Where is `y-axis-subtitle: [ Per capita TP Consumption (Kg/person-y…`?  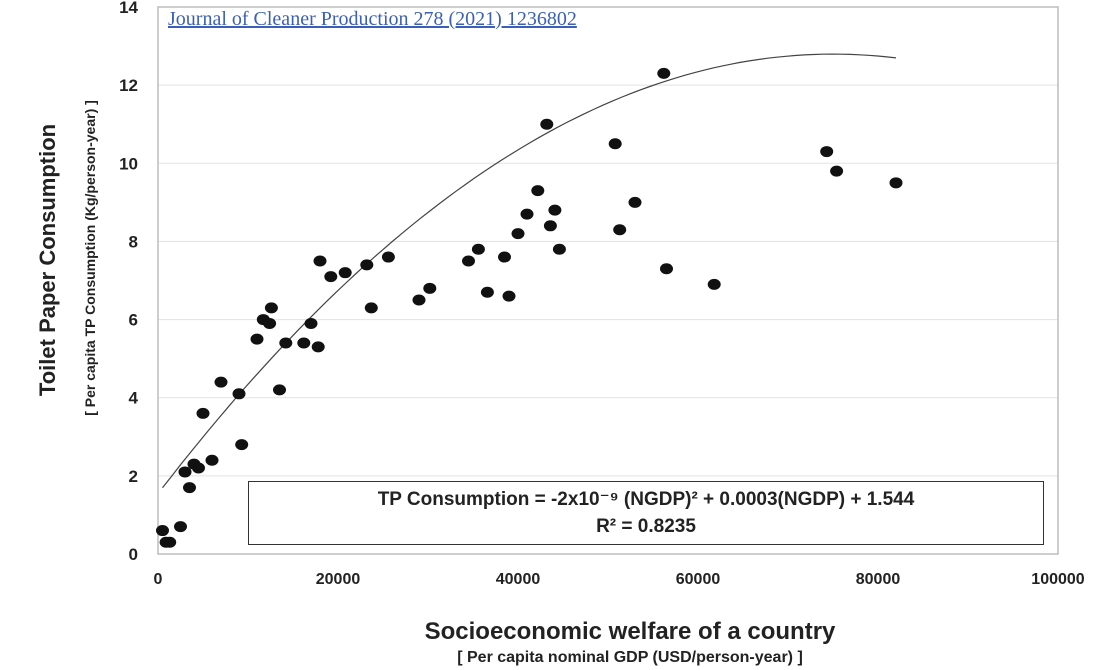
y-axis-subtitle: [ Per capita TP Consumption (Kg/person-y… is located at coordinates (90, 258).